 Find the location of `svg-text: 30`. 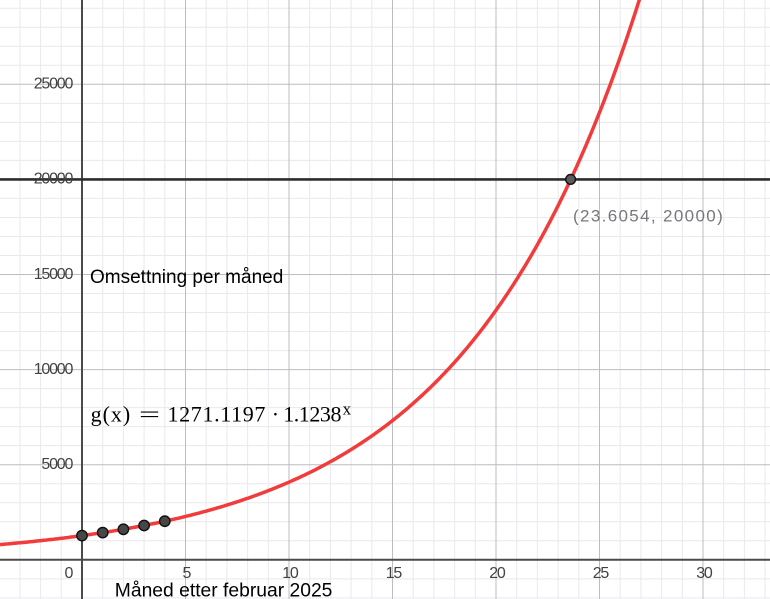

svg-text: 30 is located at coordinates (704, 573).